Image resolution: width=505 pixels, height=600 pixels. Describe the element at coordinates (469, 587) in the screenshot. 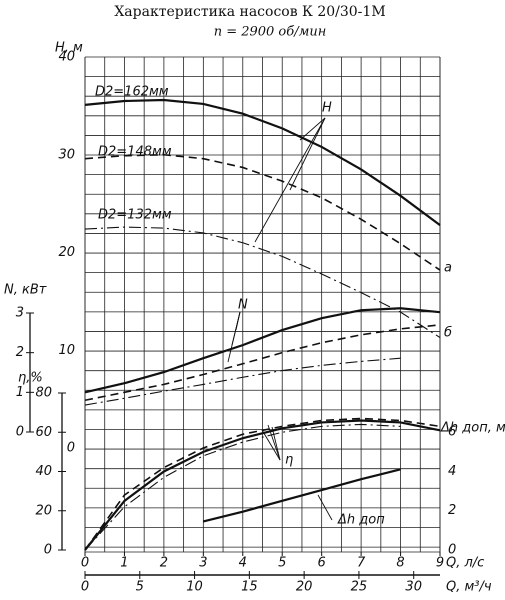

I see `x2-axis-label: Q, м³/ч` at that location.